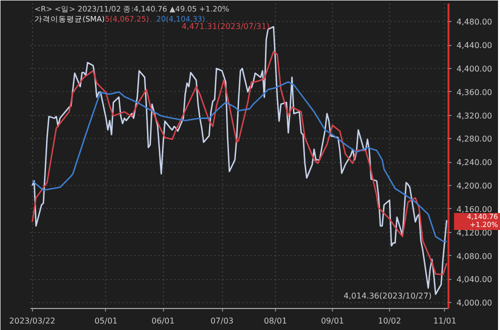 This screenshot has width=500, height=330. Describe the element at coordinates (32, 321) in the screenshot. I see `x-tick-label: 2023/03/22` at that location.